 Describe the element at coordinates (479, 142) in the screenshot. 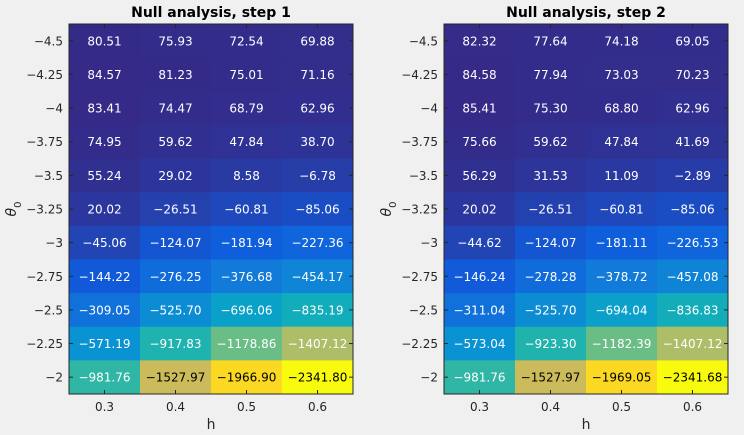

I see `cell-value-label: 75.66` at that location.